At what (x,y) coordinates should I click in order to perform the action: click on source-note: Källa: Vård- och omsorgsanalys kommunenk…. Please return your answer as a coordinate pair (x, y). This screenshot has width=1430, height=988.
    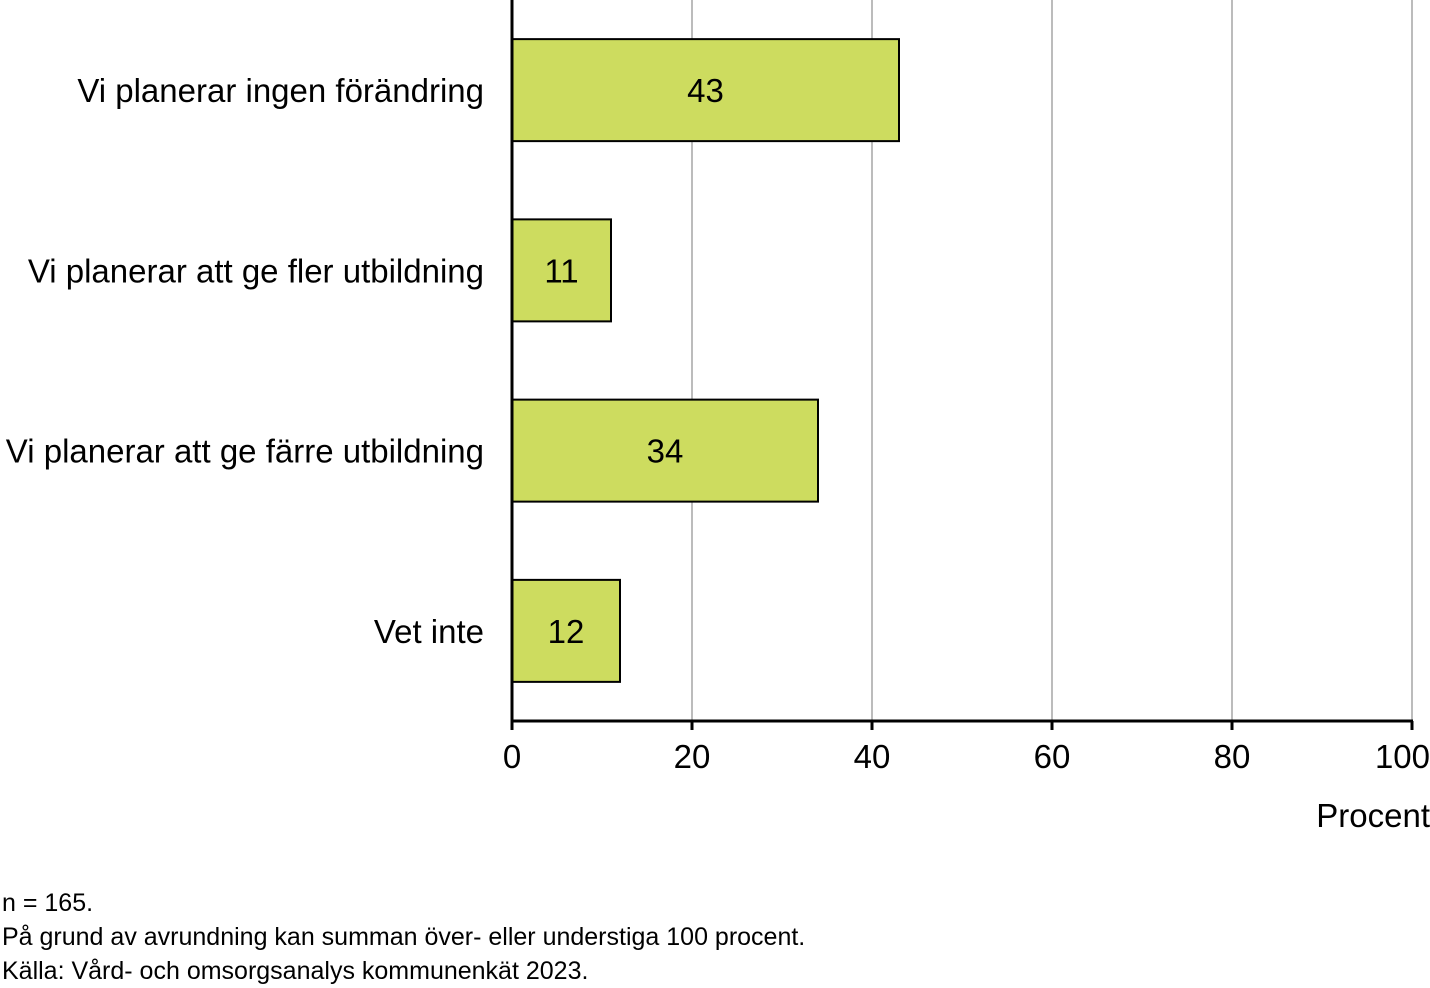
    Looking at the image, I should click on (295, 971).